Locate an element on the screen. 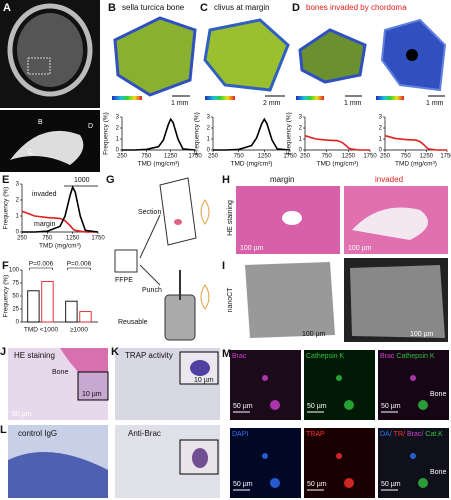  scale-label: 1 mm is located at coordinates (435, 103).